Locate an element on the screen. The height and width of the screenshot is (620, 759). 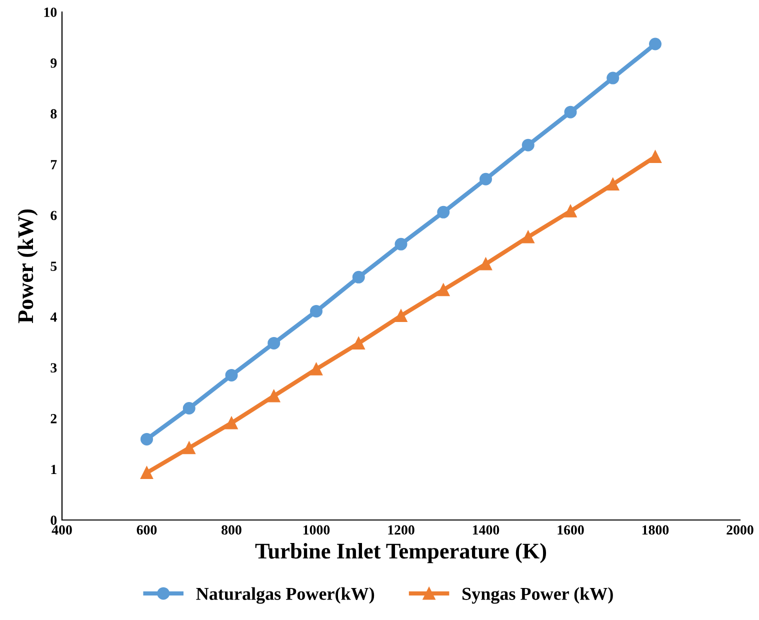
x-tick-label: 1800 is located at coordinates (655, 530).